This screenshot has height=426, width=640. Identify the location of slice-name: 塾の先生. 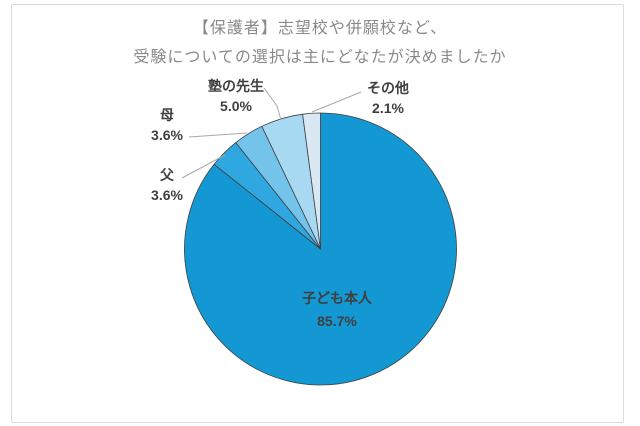
(236, 86).